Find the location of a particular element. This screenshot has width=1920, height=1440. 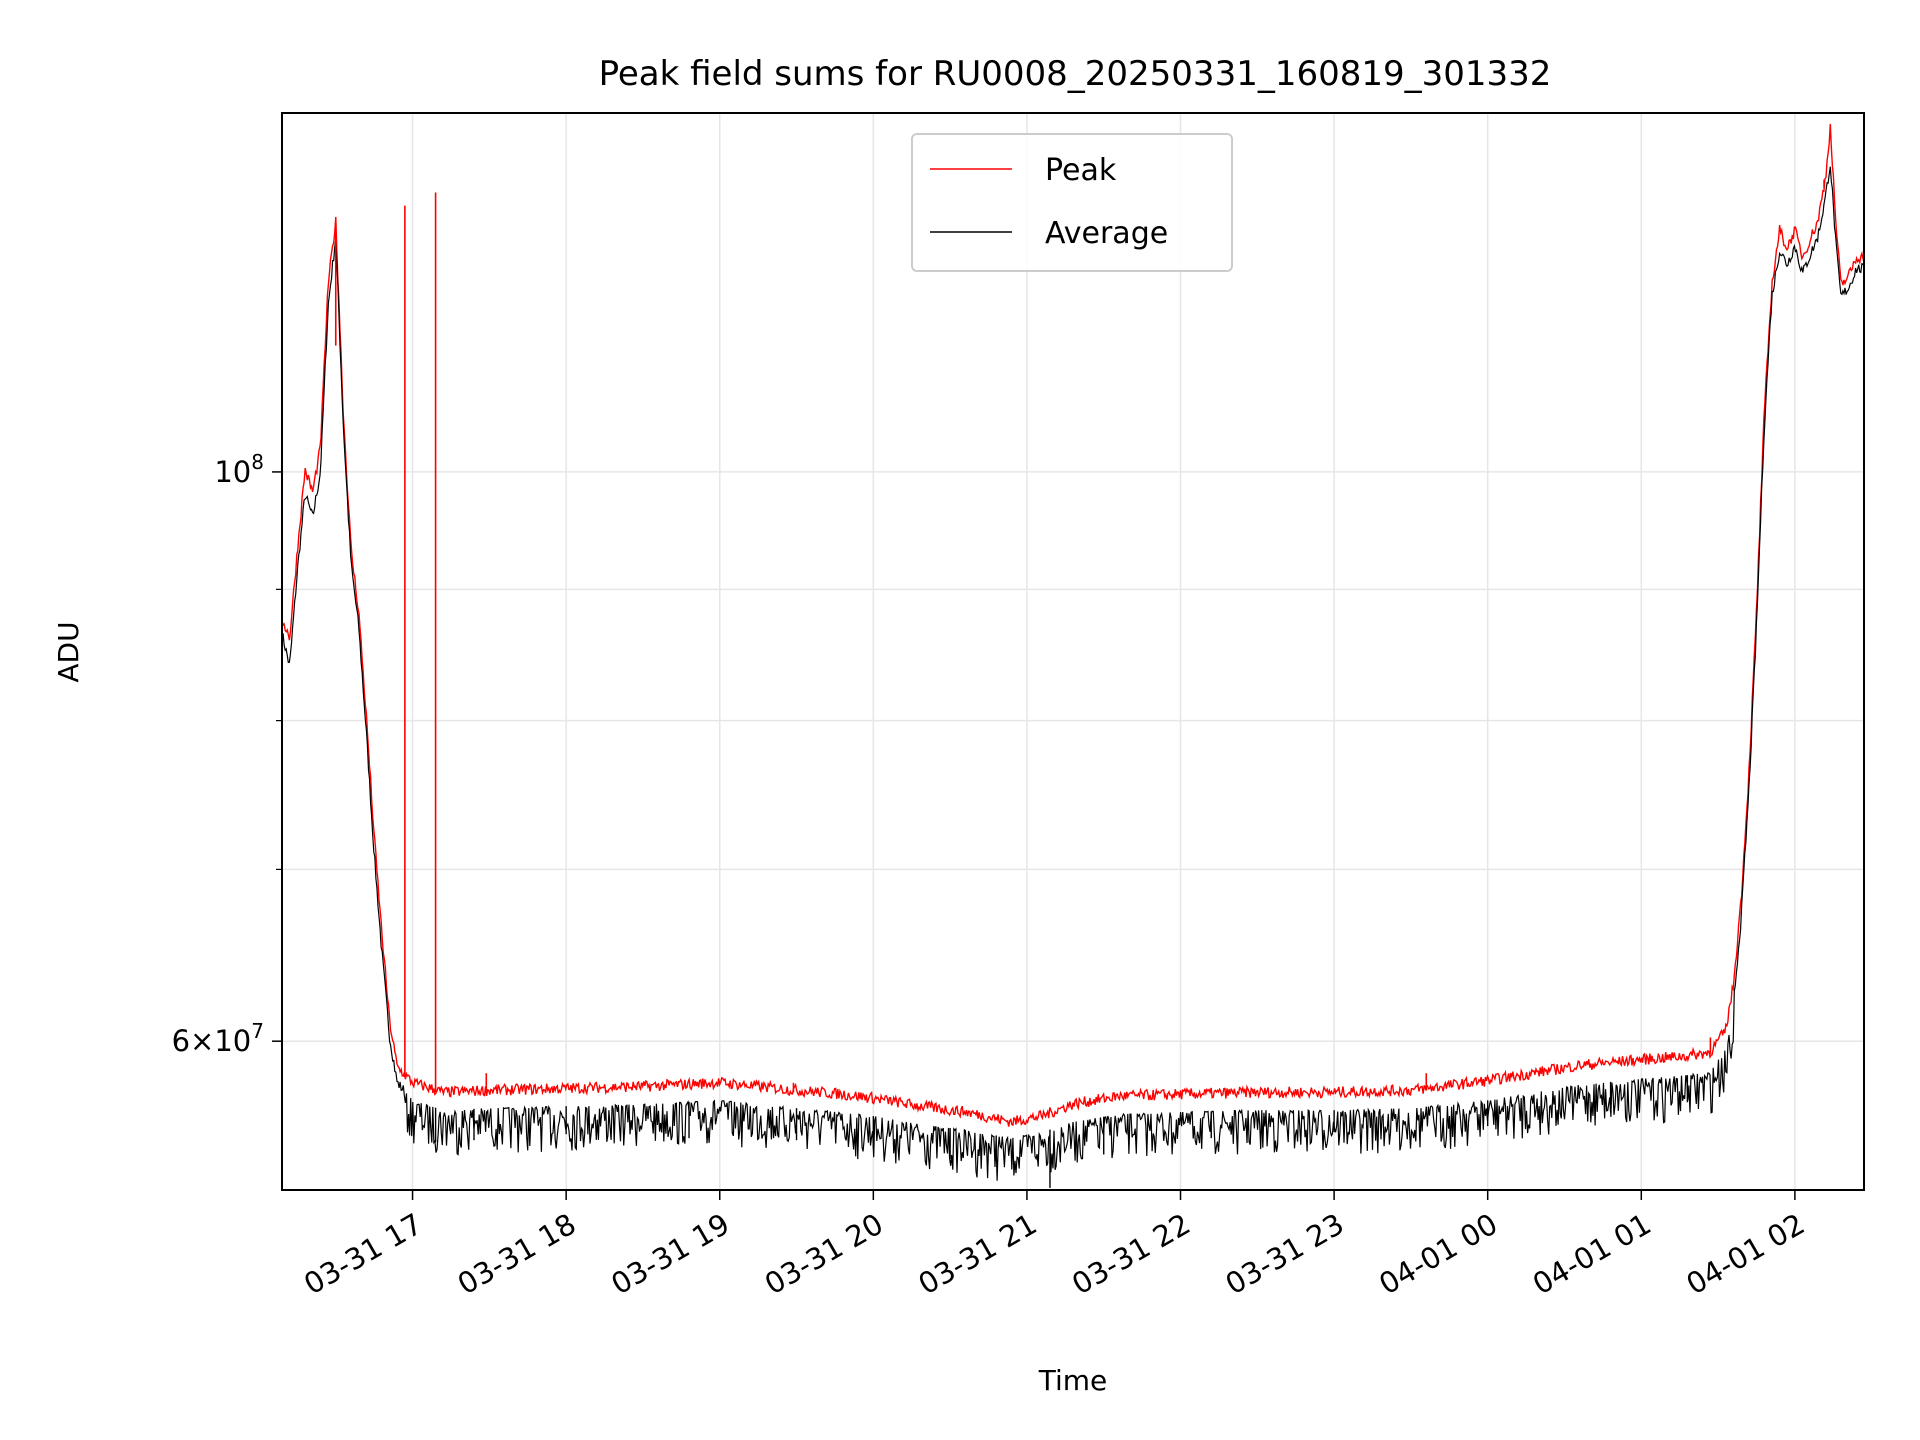

legend-label-average: Average is located at coordinates (1106, 233).